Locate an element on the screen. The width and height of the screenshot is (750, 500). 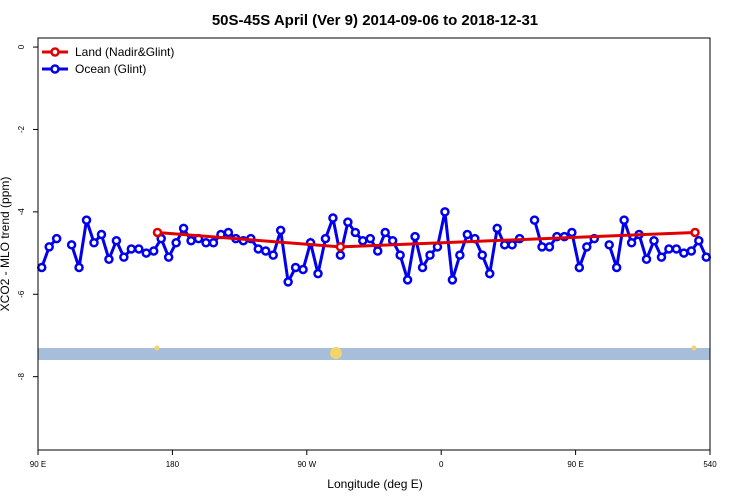
y-tick-label: -6 is located at coordinates (21, 294).